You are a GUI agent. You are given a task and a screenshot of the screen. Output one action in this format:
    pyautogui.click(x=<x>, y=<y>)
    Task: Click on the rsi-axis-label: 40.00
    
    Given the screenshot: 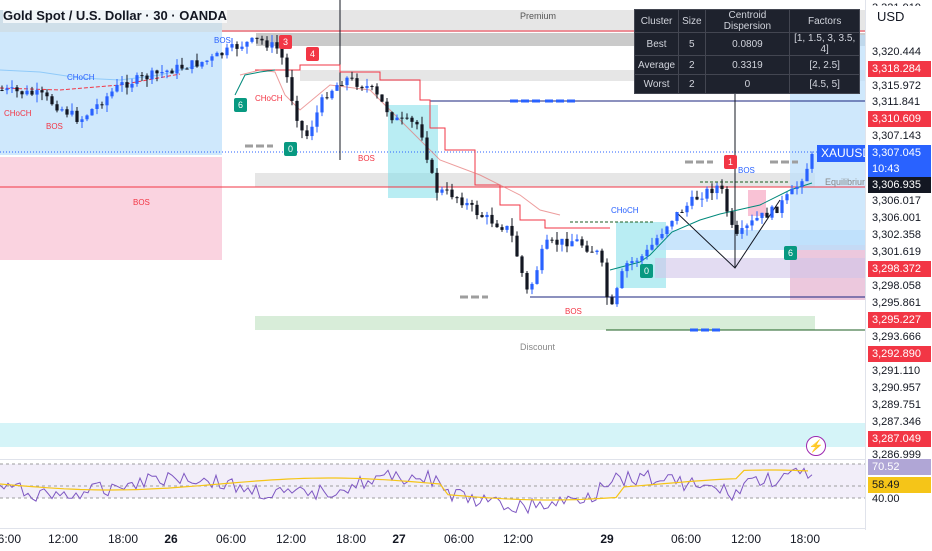 What is the action you would take?
    pyautogui.click(x=886, y=499)
    